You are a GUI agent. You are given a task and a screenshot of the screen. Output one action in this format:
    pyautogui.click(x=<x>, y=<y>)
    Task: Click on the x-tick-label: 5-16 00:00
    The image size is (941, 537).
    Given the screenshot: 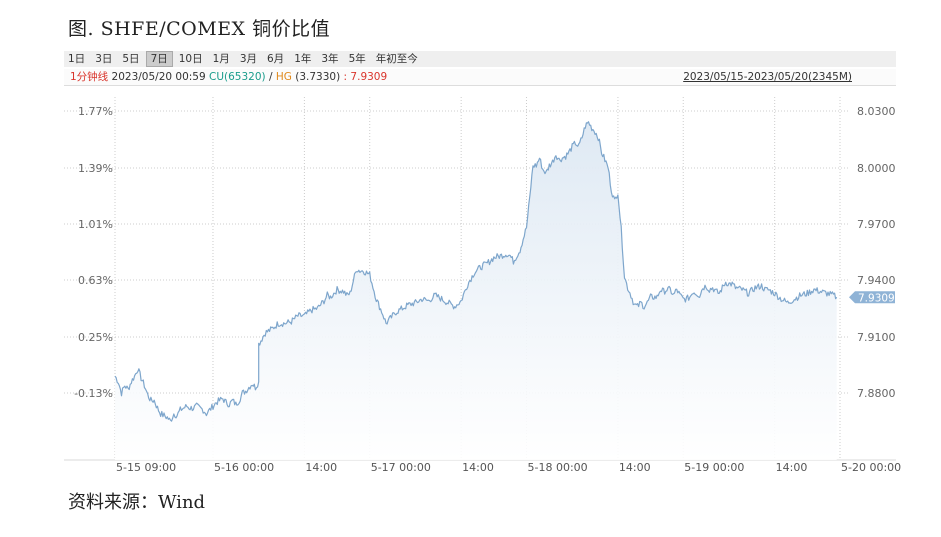 What is the action you would take?
    pyautogui.click(x=244, y=467)
    